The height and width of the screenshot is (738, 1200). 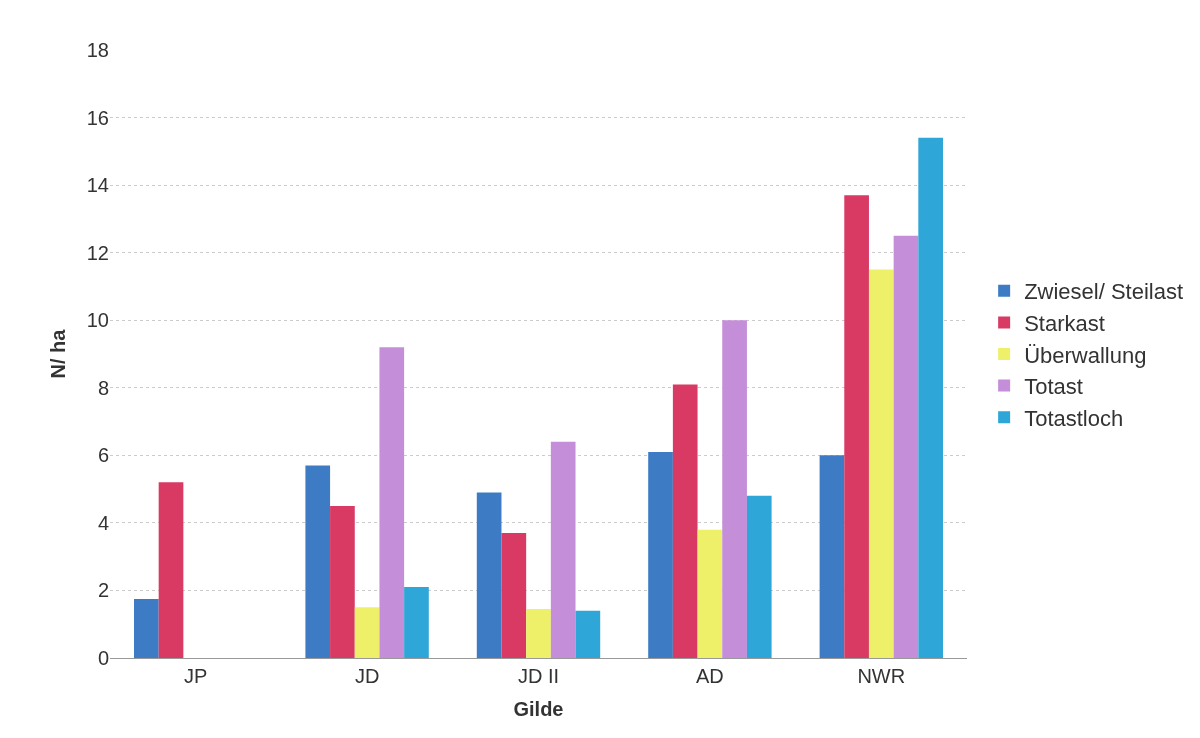 What do you see at coordinates (97, 185) in the screenshot?
I see `y-tick-label: 14` at bounding box center [97, 185].